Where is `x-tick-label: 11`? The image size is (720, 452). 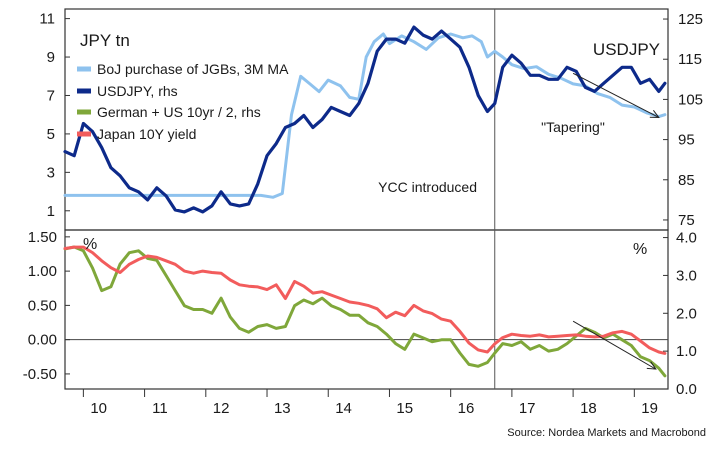
x-tick-label: 11 is located at coordinates (160, 408).